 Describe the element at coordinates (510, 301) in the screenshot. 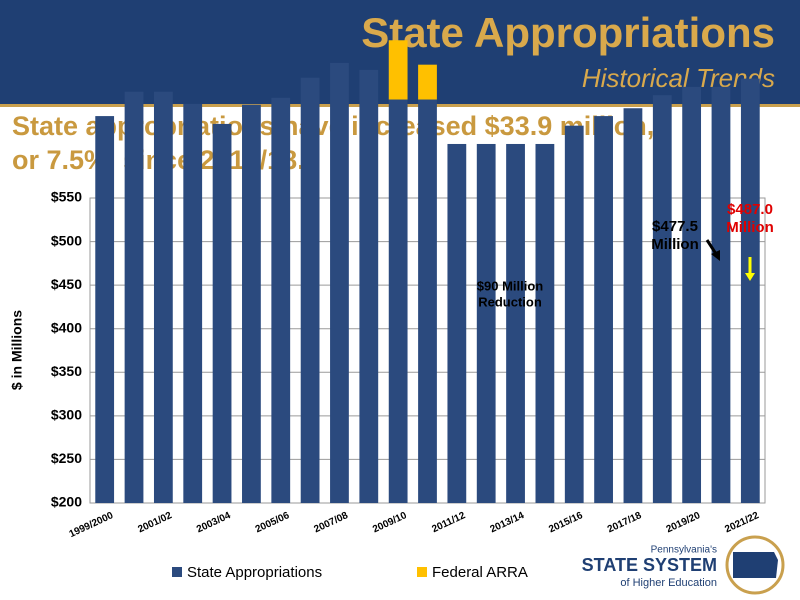

I see `annotation: Reduction` at that location.